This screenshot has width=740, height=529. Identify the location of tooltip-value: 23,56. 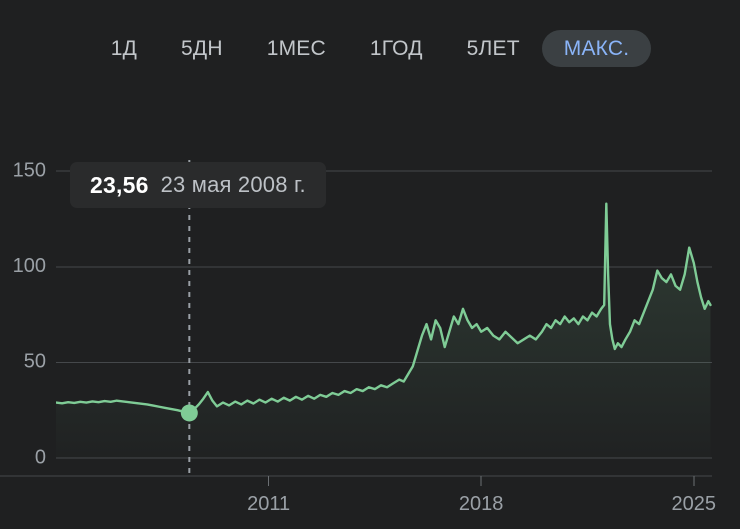
(119, 184).